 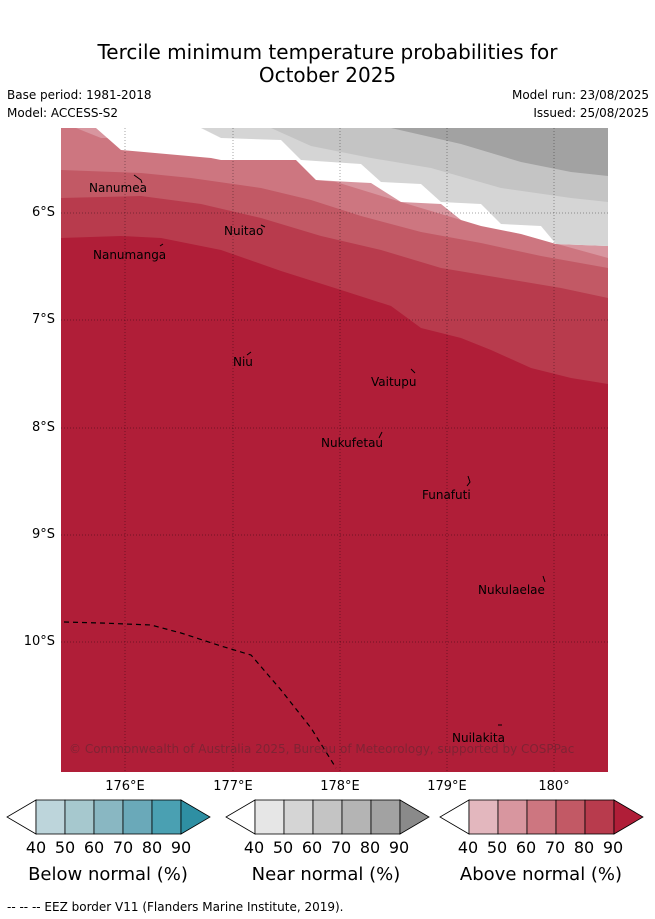 What do you see at coordinates (511, 590) in the screenshot?
I see `place-label-nukulaelae: Nukulaelae` at bounding box center [511, 590].